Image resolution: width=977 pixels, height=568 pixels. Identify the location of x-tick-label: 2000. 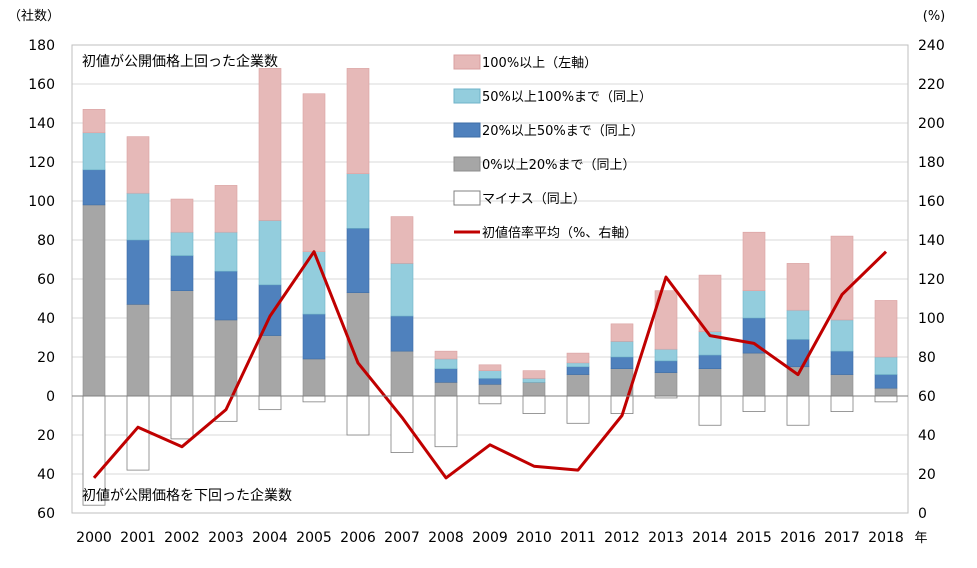
(94, 538).